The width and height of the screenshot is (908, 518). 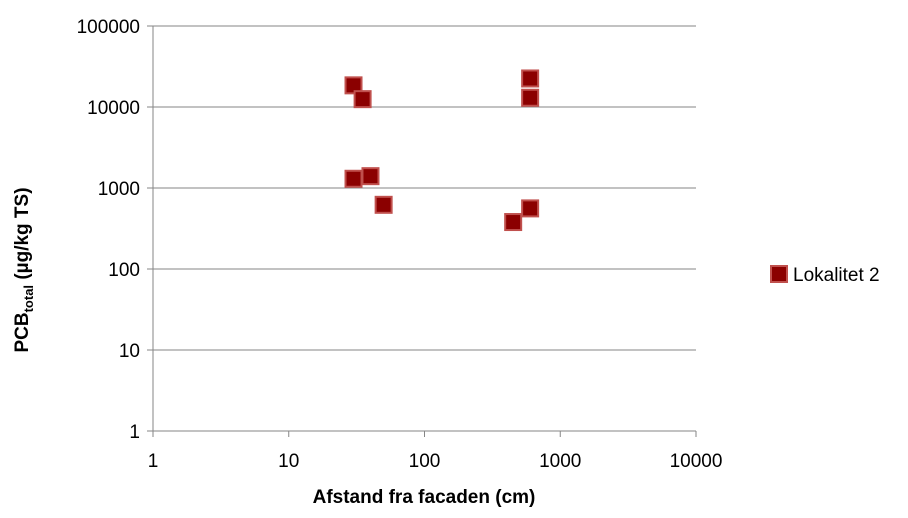 What do you see at coordinates (22, 236) in the screenshot?
I see `y-axis-title-unit: (µg/kg TS)` at bounding box center [22, 236].